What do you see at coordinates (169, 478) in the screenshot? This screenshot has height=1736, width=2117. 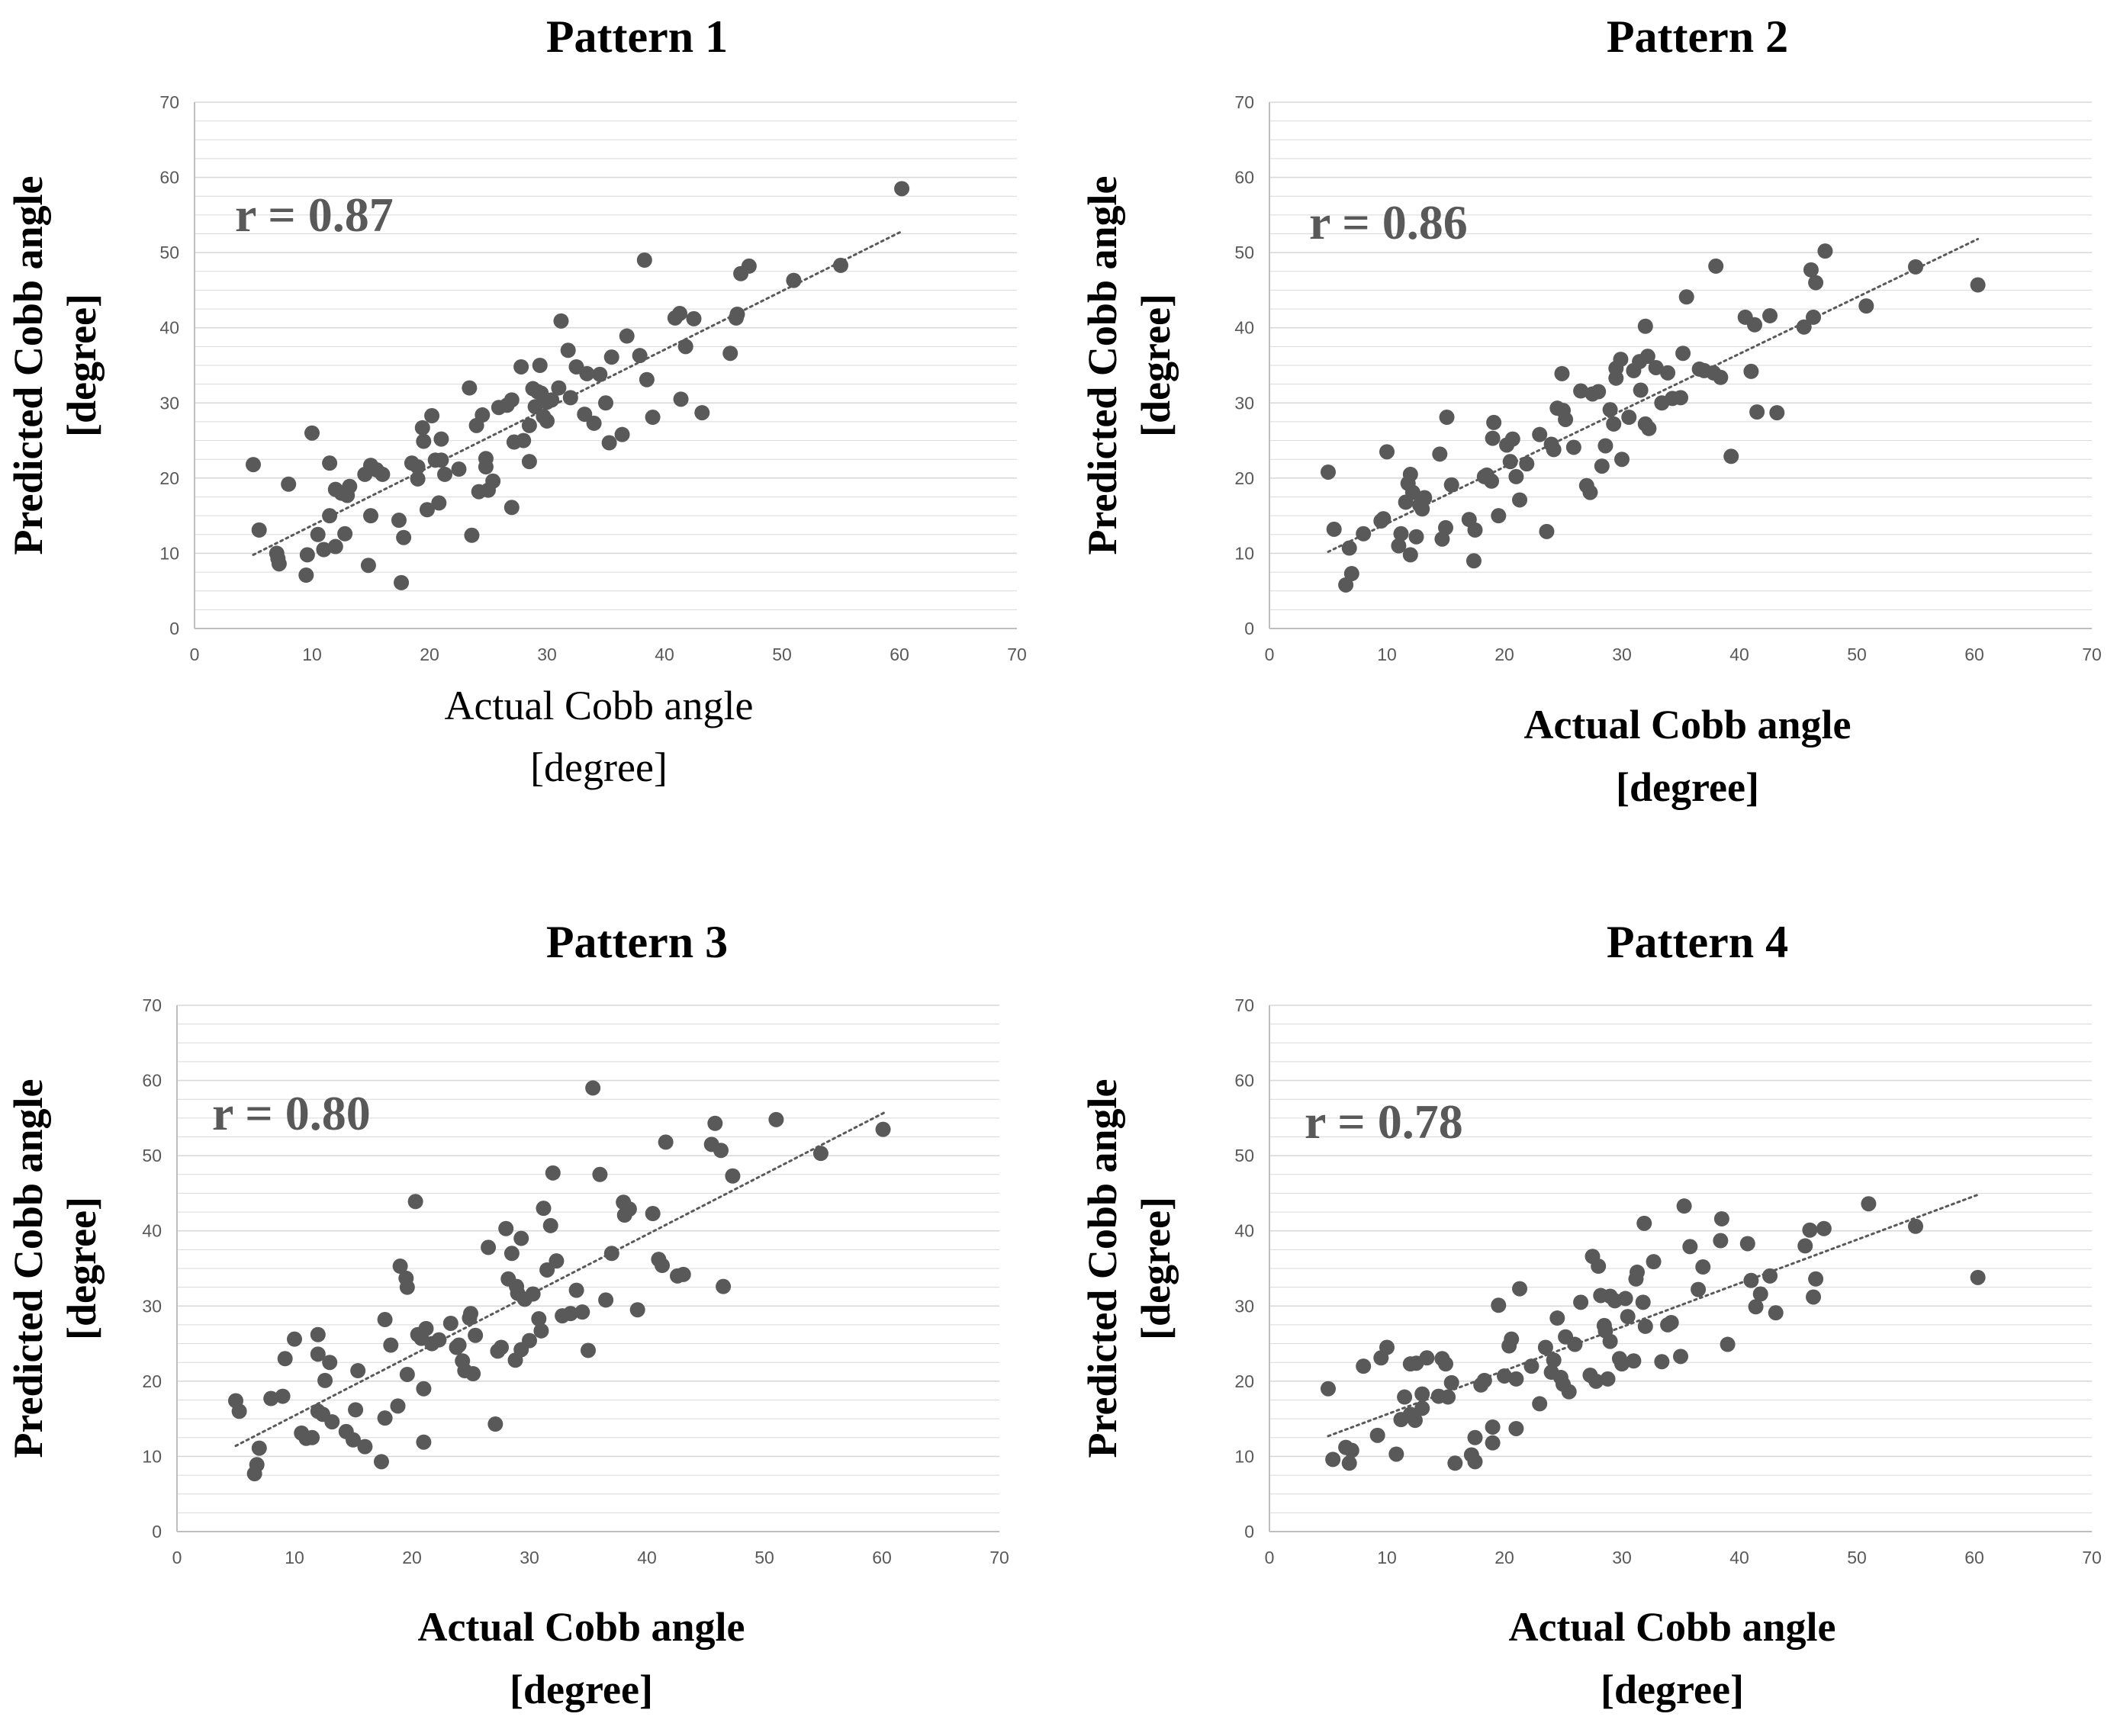 I see `y-tick-label: 20` at bounding box center [169, 478].